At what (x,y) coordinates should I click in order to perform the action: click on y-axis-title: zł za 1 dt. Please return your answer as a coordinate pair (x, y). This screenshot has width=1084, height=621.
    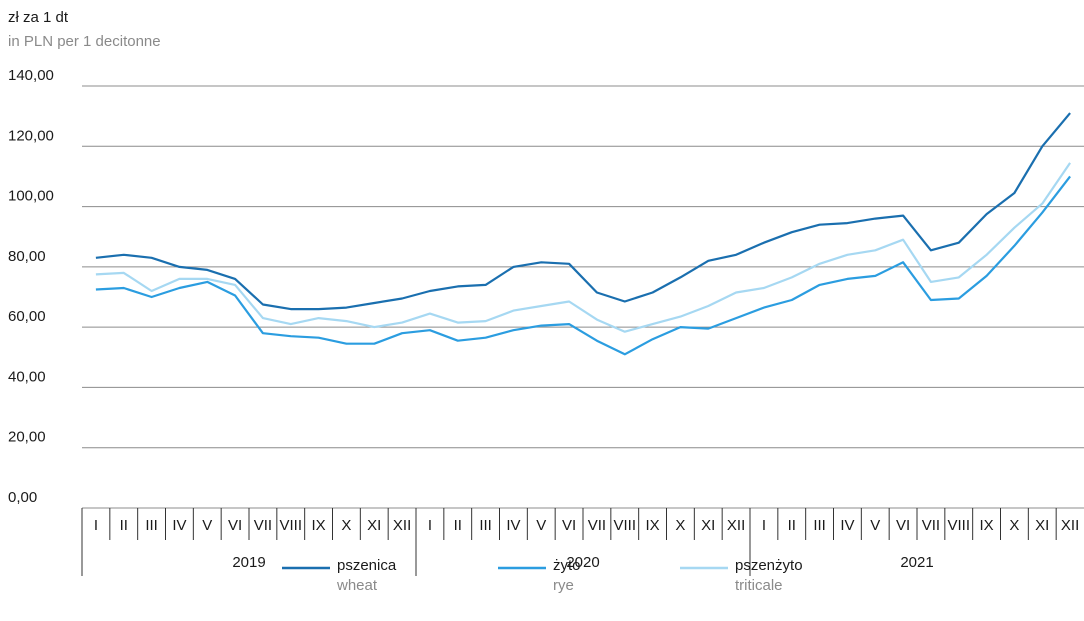
    Looking at the image, I should click on (38, 17).